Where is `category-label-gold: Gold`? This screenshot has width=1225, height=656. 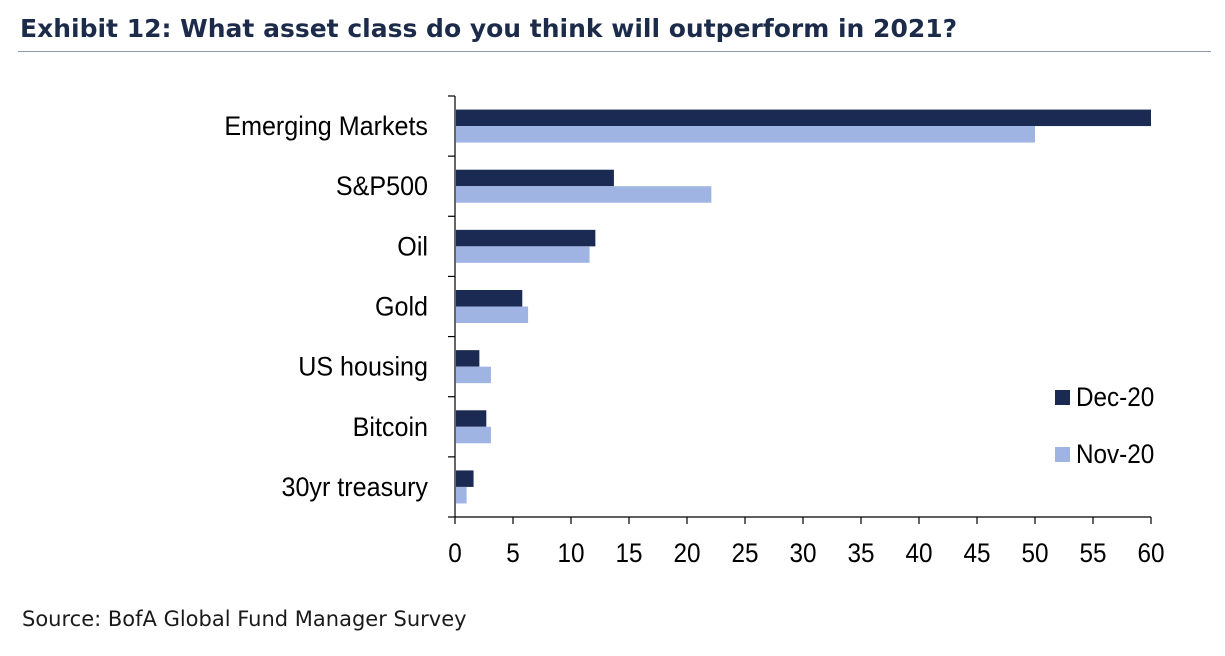
category-label-gold: Gold is located at coordinates (401, 306).